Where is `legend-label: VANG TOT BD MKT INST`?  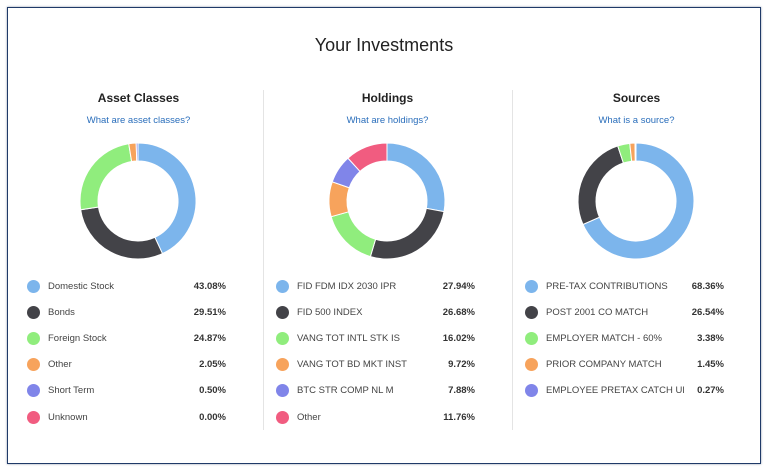 legend-label: VANG TOT BD MKT INST is located at coordinates (352, 365).